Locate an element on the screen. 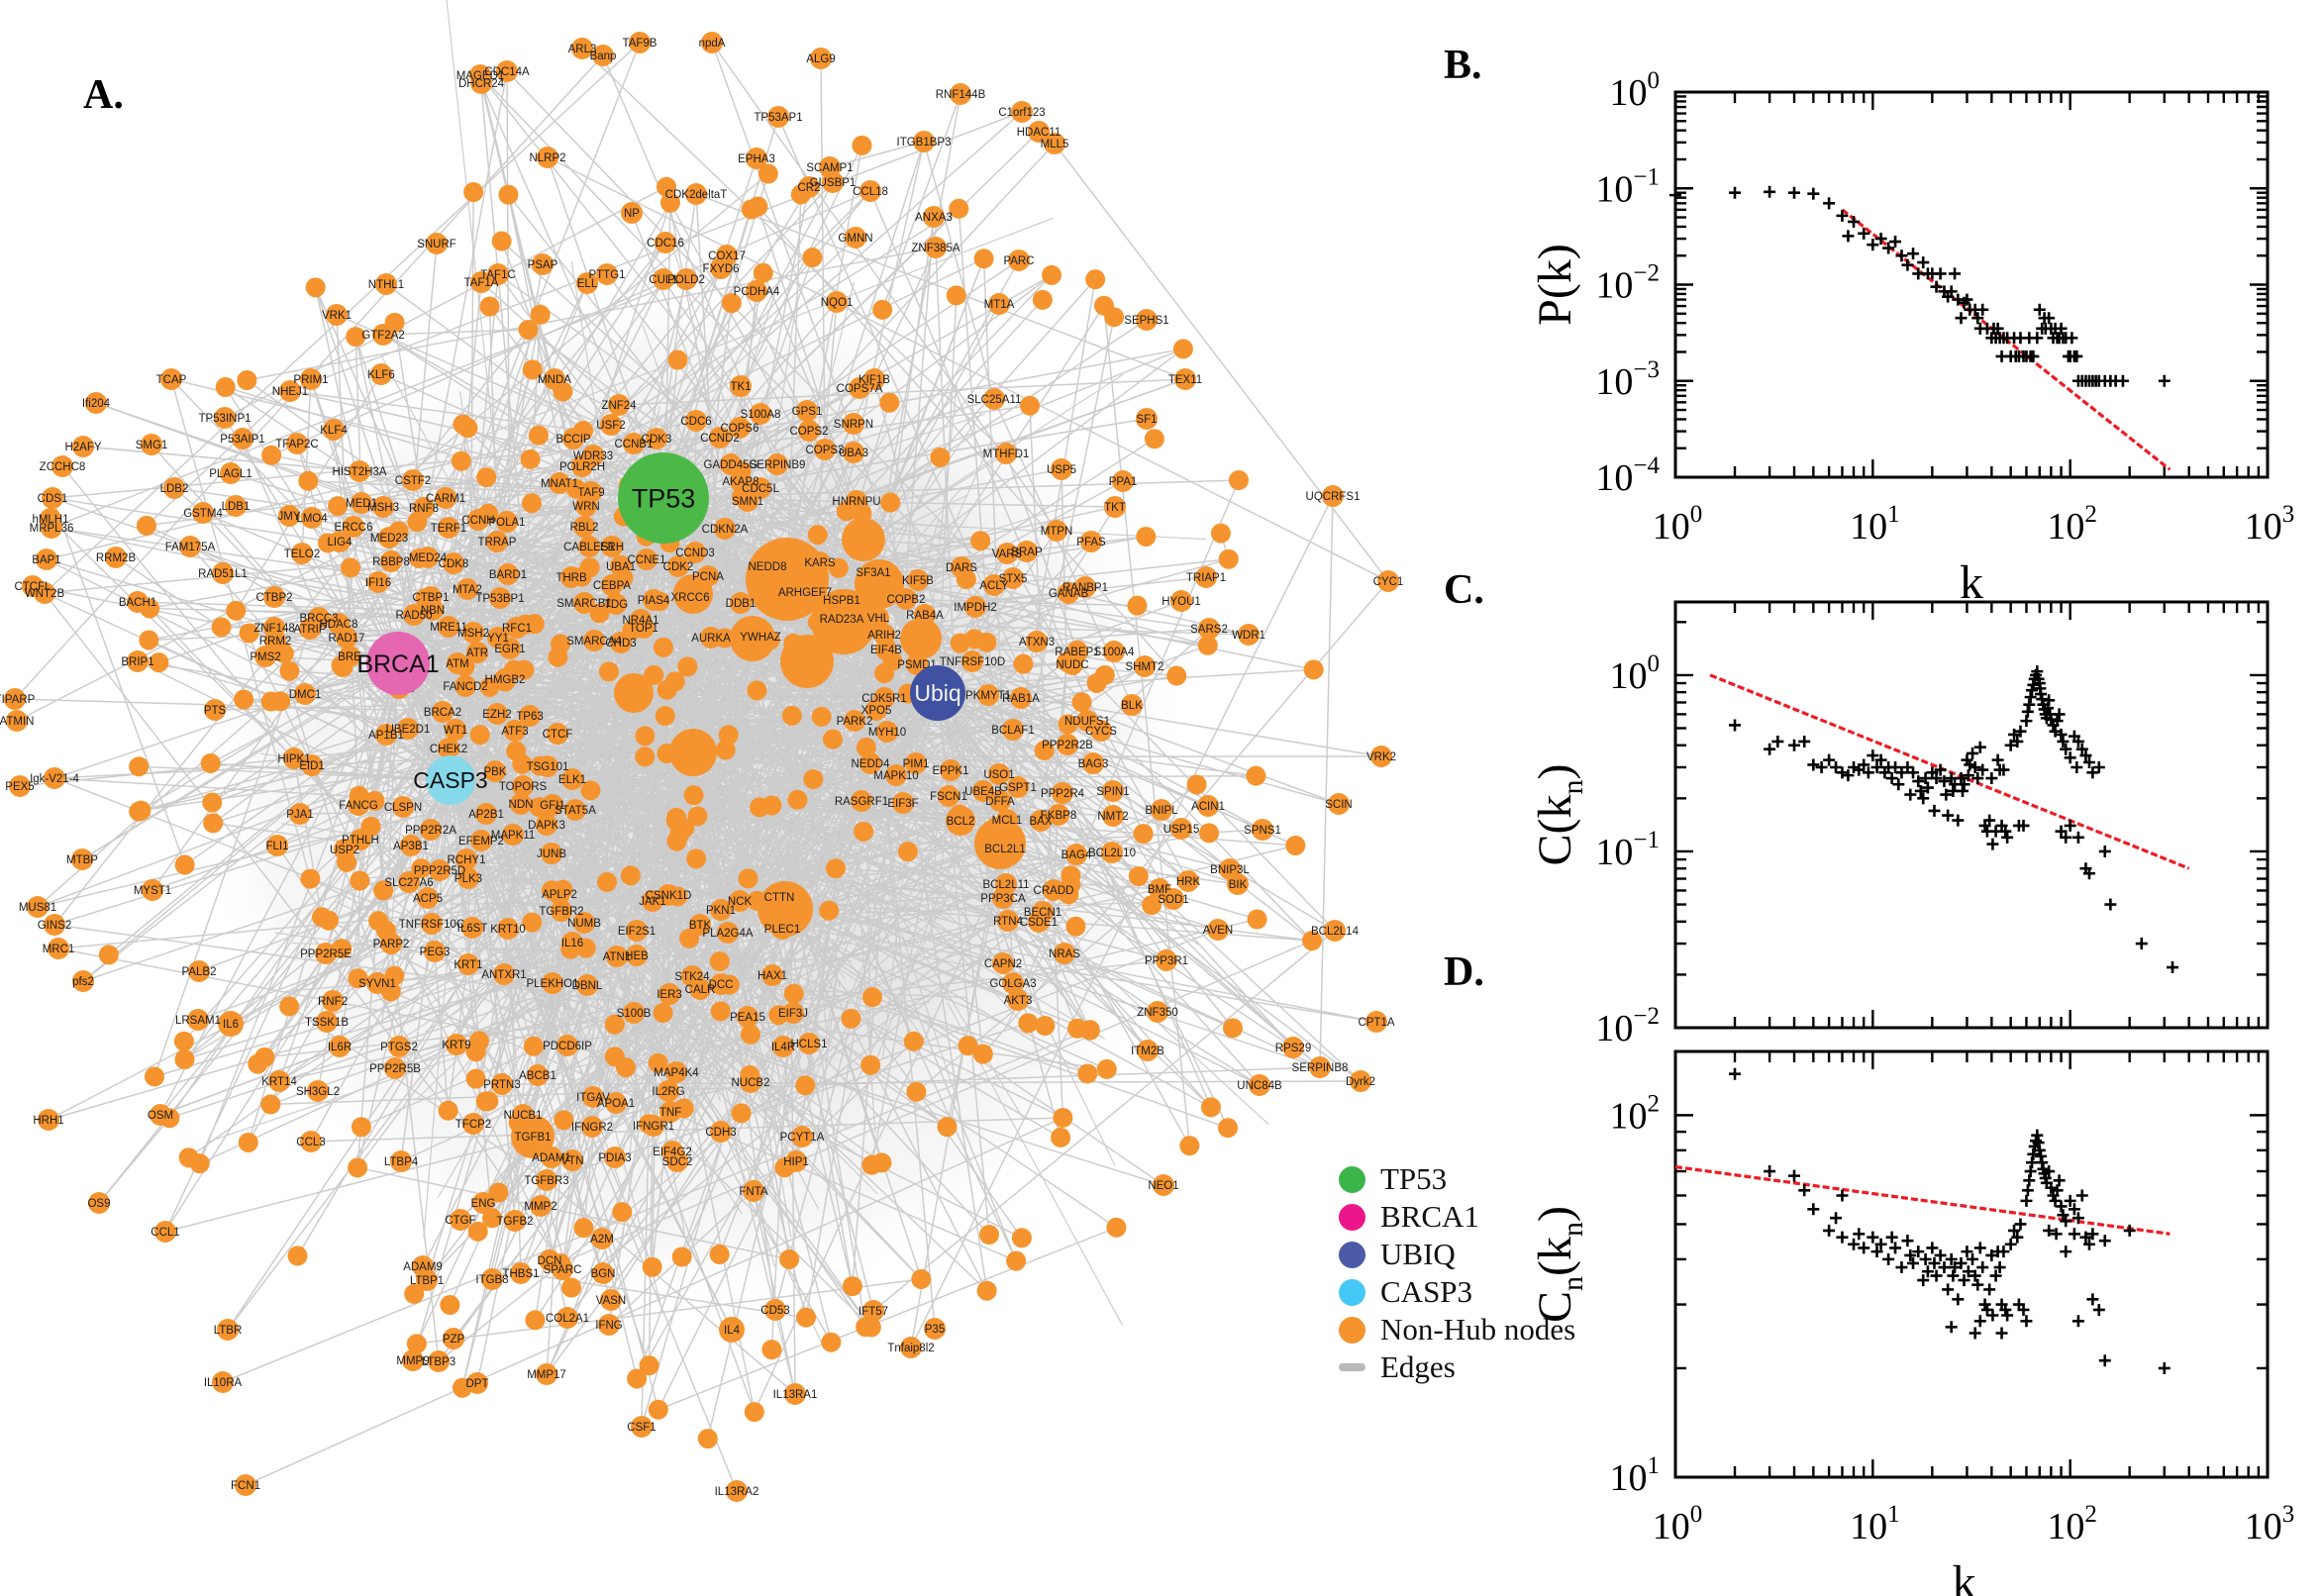 This screenshot has height=1596, width=2323. node-label: POLD2 is located at coordinates (686, 280).